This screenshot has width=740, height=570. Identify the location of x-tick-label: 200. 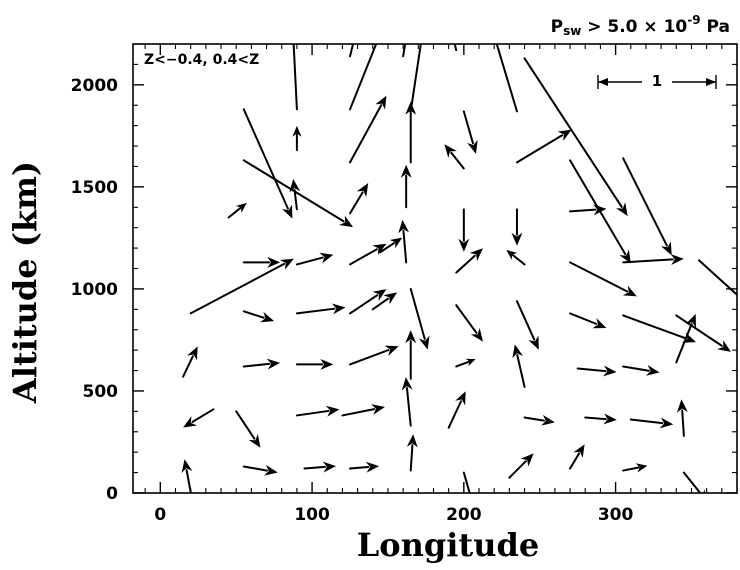
(464, 515).